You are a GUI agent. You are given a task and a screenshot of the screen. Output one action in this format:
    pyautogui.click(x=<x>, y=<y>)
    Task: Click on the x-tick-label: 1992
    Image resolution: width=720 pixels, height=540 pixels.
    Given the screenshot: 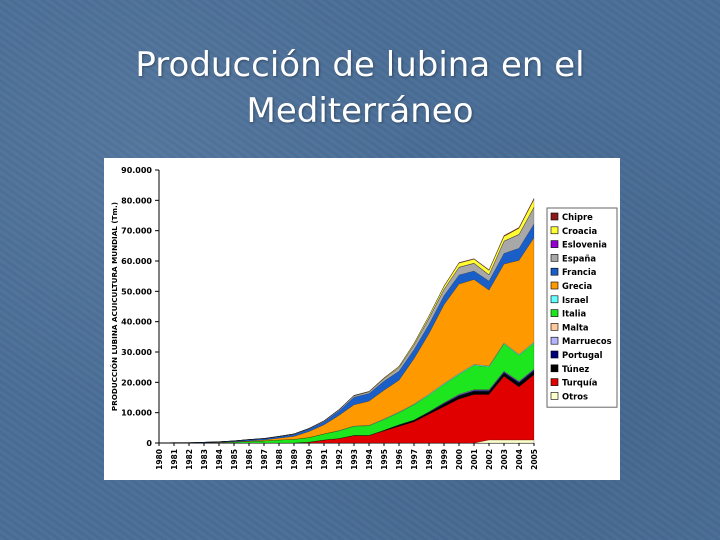 What is the action you would take?
    pyautogui.click(x=339, y=459)
    